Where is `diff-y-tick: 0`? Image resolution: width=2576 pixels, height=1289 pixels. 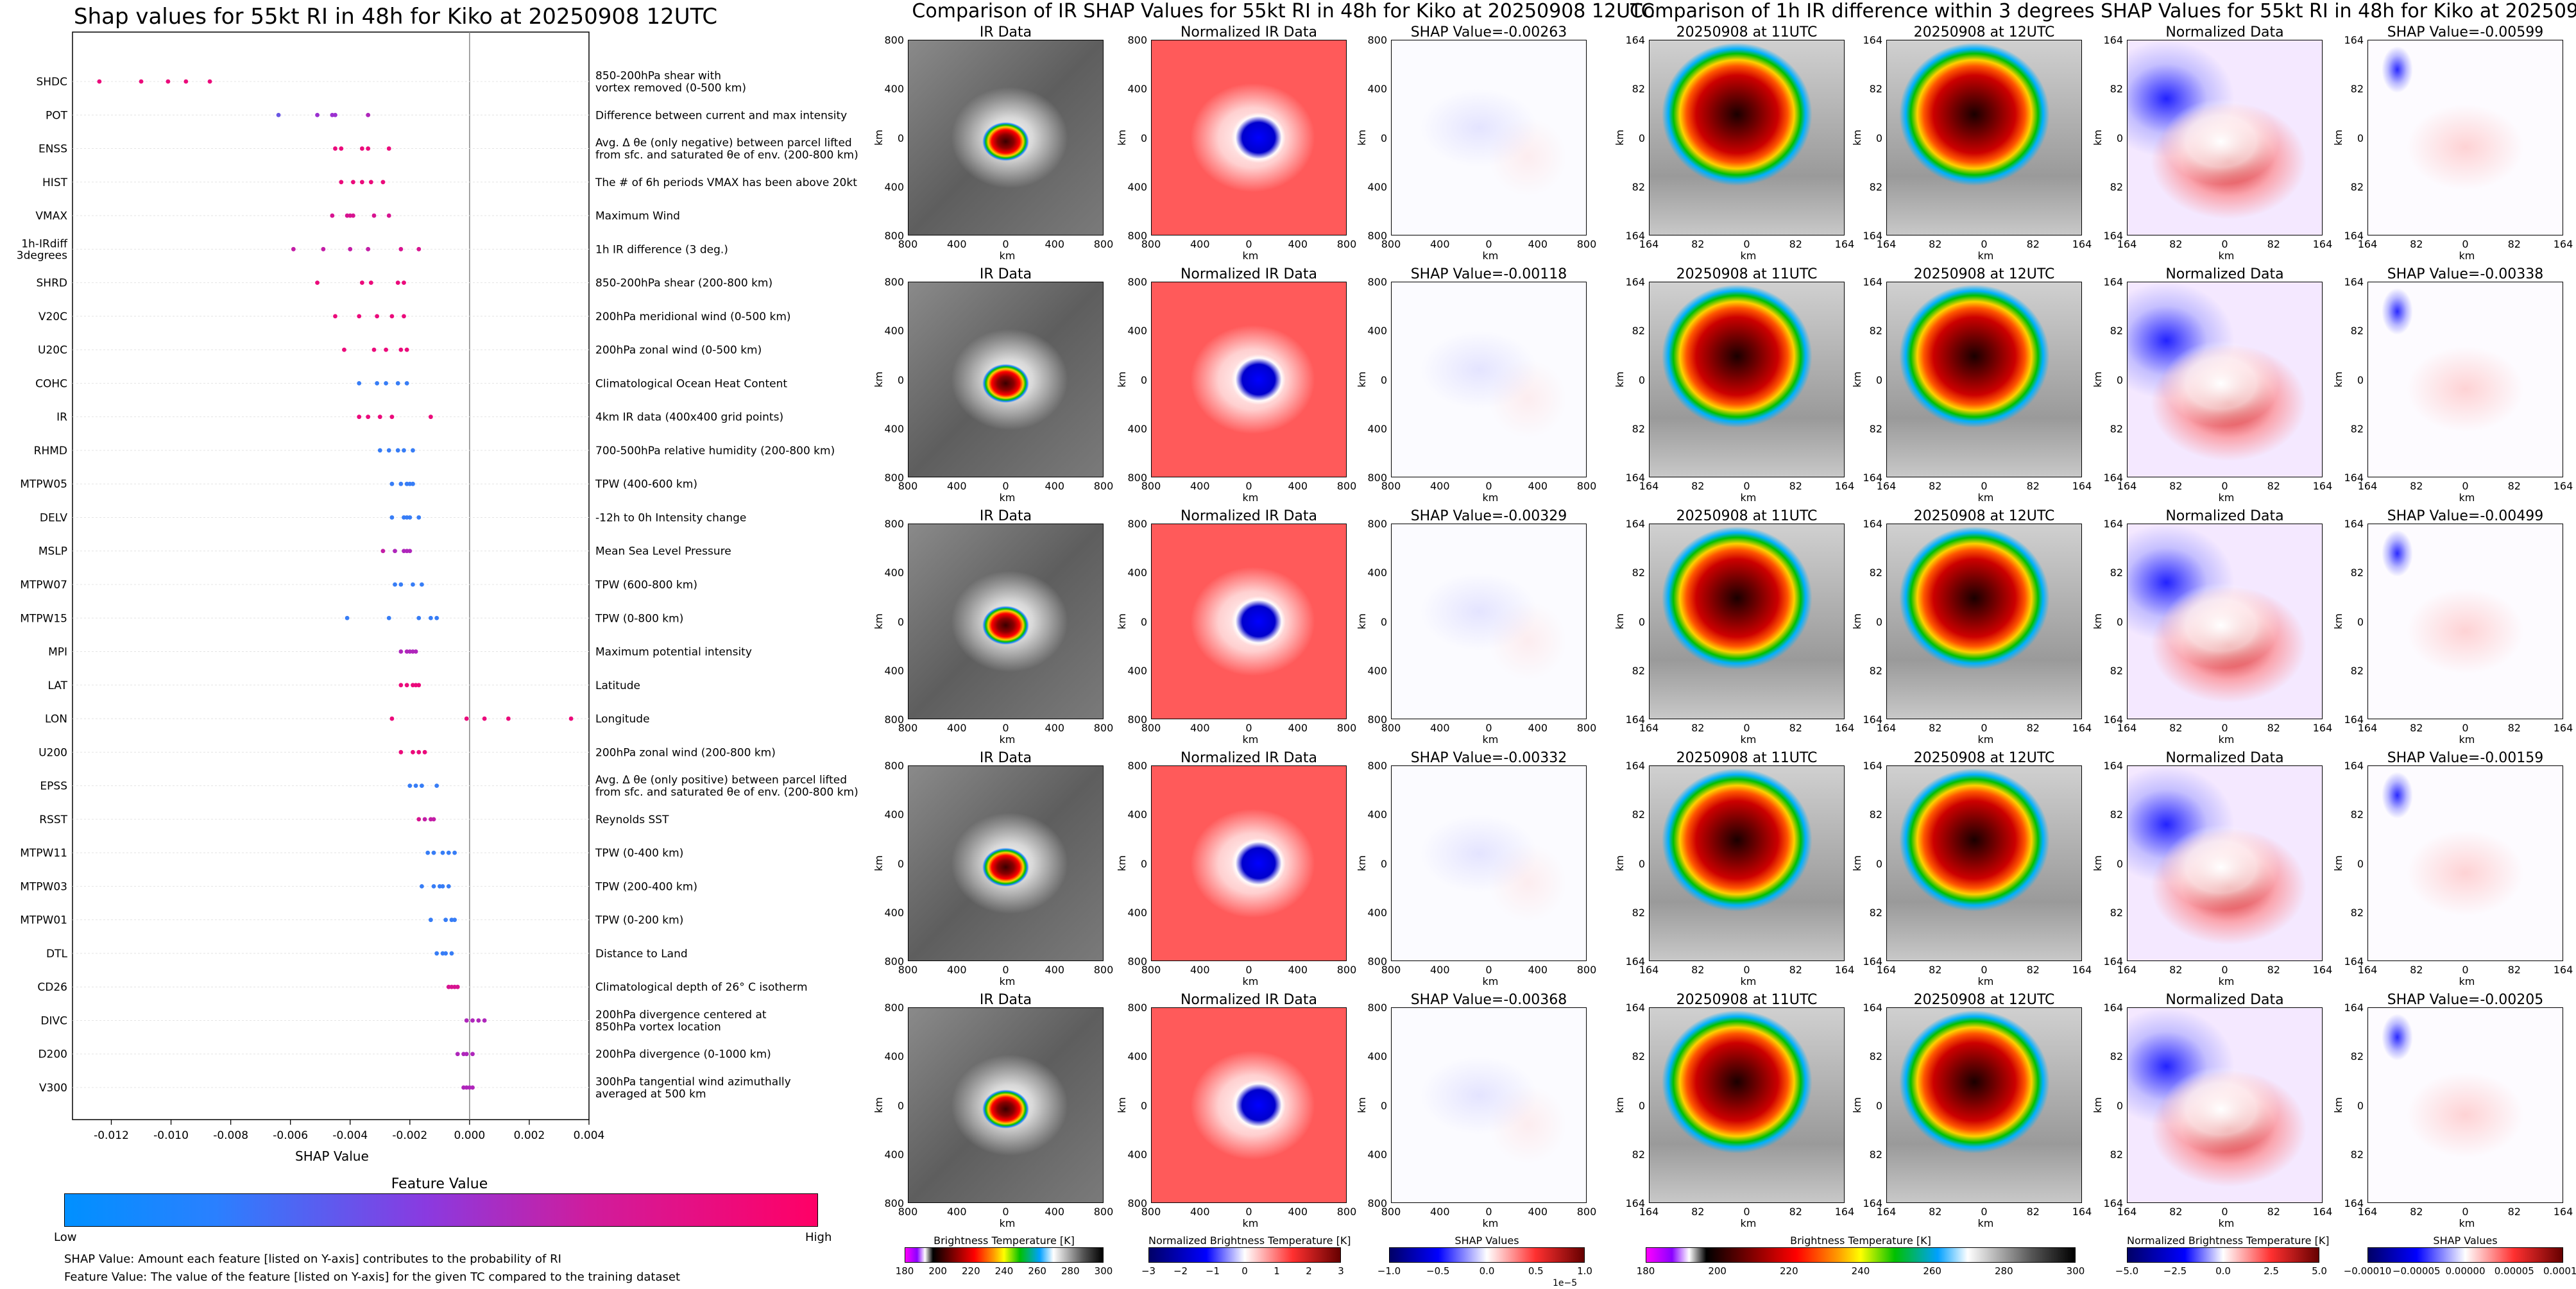
diff-y-tick: 0 is located at coordinates (2360, 138).